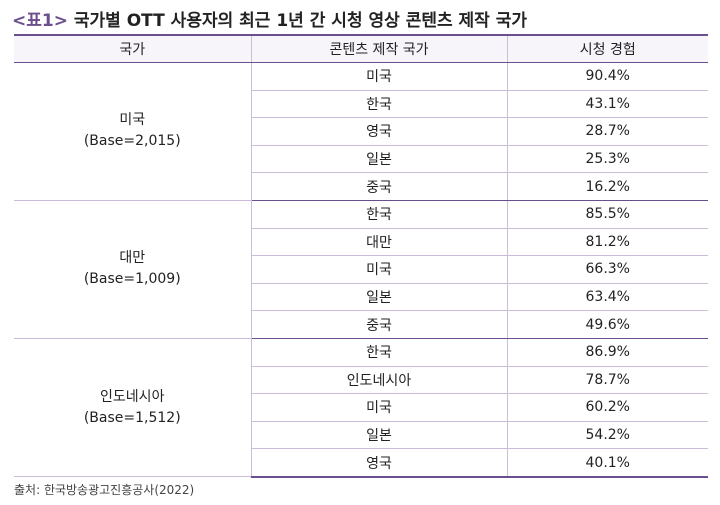 This screenshot has height=505, width=720. I want to click on table-row: 한국 43.1%, so click(361, 104).